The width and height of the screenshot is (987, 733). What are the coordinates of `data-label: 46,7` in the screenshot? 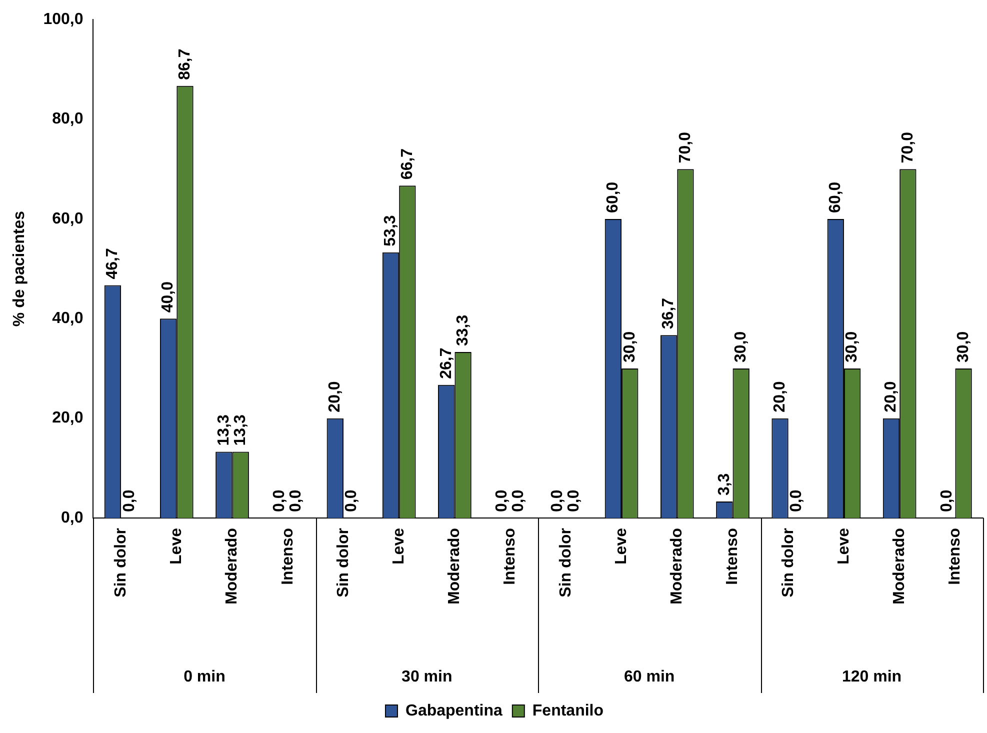 It's located at (113, 264).